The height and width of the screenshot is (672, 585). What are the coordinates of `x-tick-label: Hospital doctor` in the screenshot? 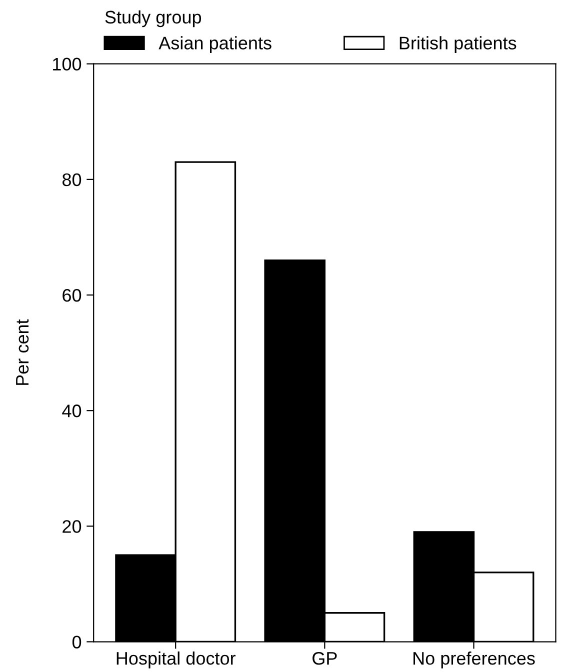 It's located at (176, 659).